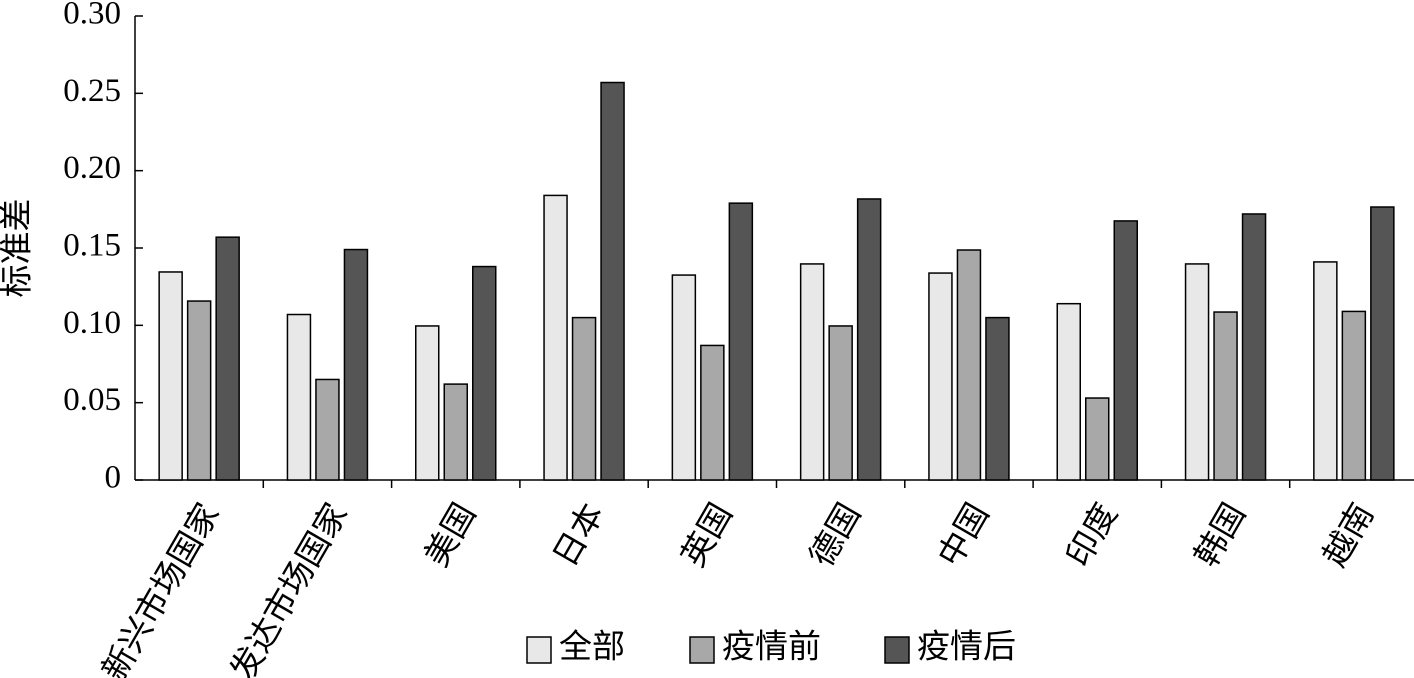 Image resolution: width=1414 pixels, height=678 pixels. Describe the element at coordinates (835, 535) in the screenshot. I see `x-tick-label: 德国` at that location.